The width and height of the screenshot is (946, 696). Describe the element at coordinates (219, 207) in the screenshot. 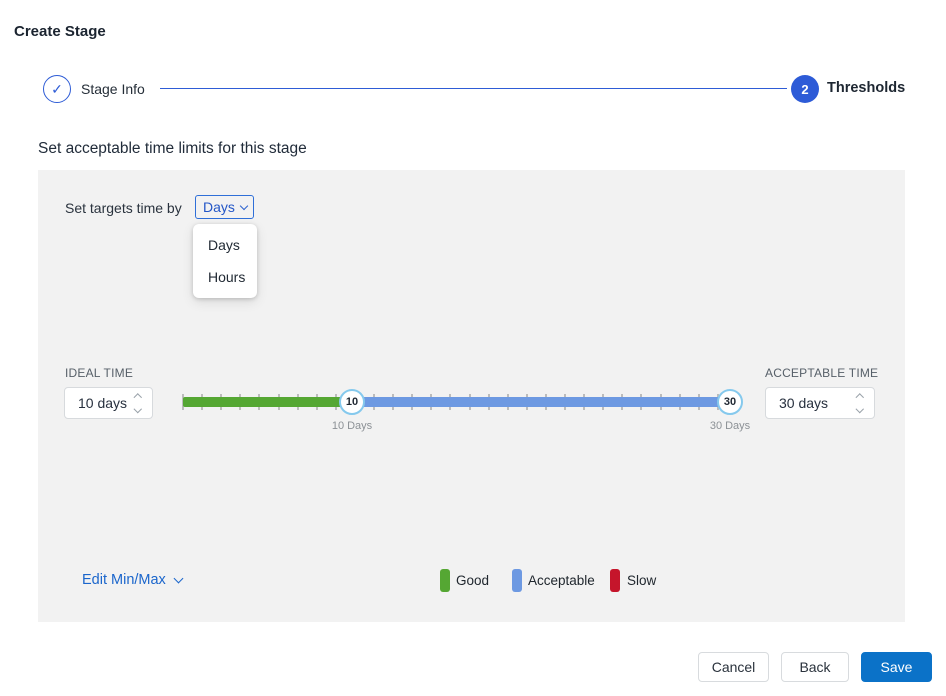

I see `time-unit-selected: Days` at that location.